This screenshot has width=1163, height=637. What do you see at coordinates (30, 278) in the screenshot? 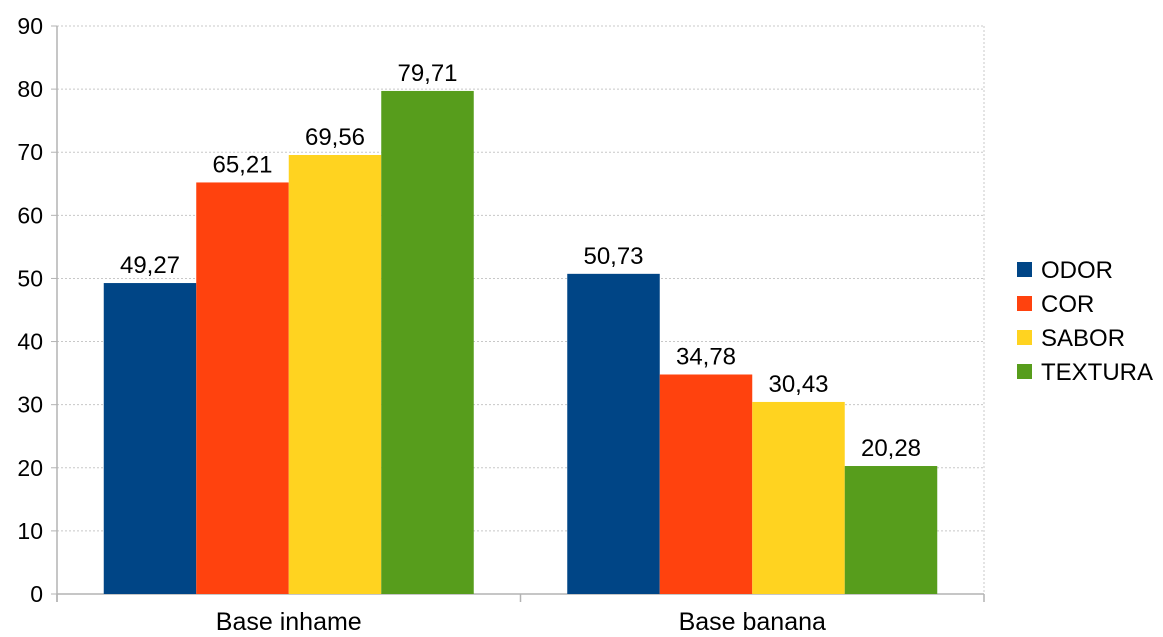
I see `y-tick-label: 50` at bounding box center [30, 278].